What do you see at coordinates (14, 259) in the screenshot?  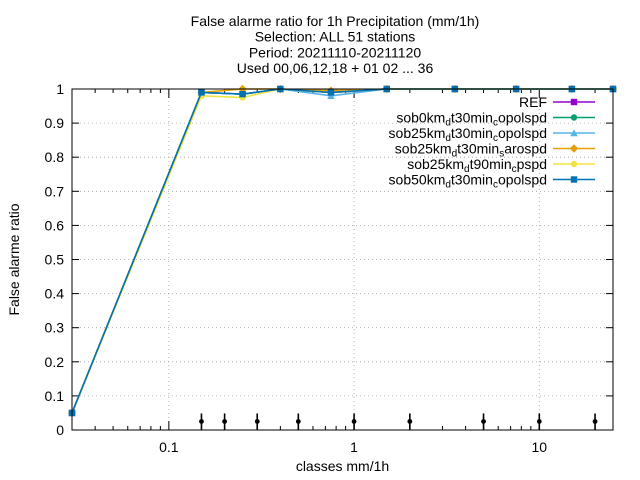 I see `y-axis-label: False alarme ratio` at bounding box center [14, 259].